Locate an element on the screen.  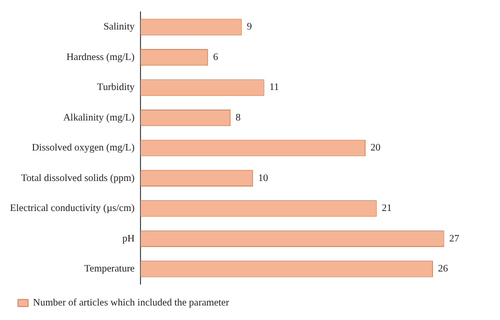
y-tick-label: Hardness (mg/L) is located at coordinates (100, 57).